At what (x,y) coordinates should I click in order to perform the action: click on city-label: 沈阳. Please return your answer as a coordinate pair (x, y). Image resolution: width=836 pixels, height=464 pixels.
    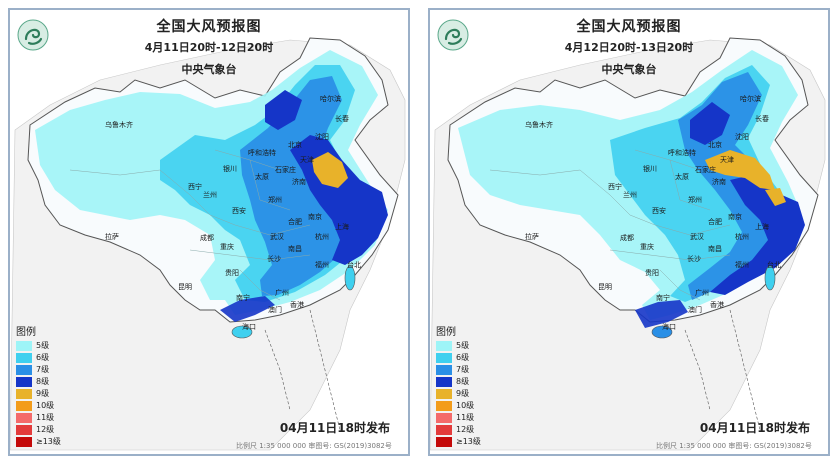
    Looking at the image, I should click on (742, 137).